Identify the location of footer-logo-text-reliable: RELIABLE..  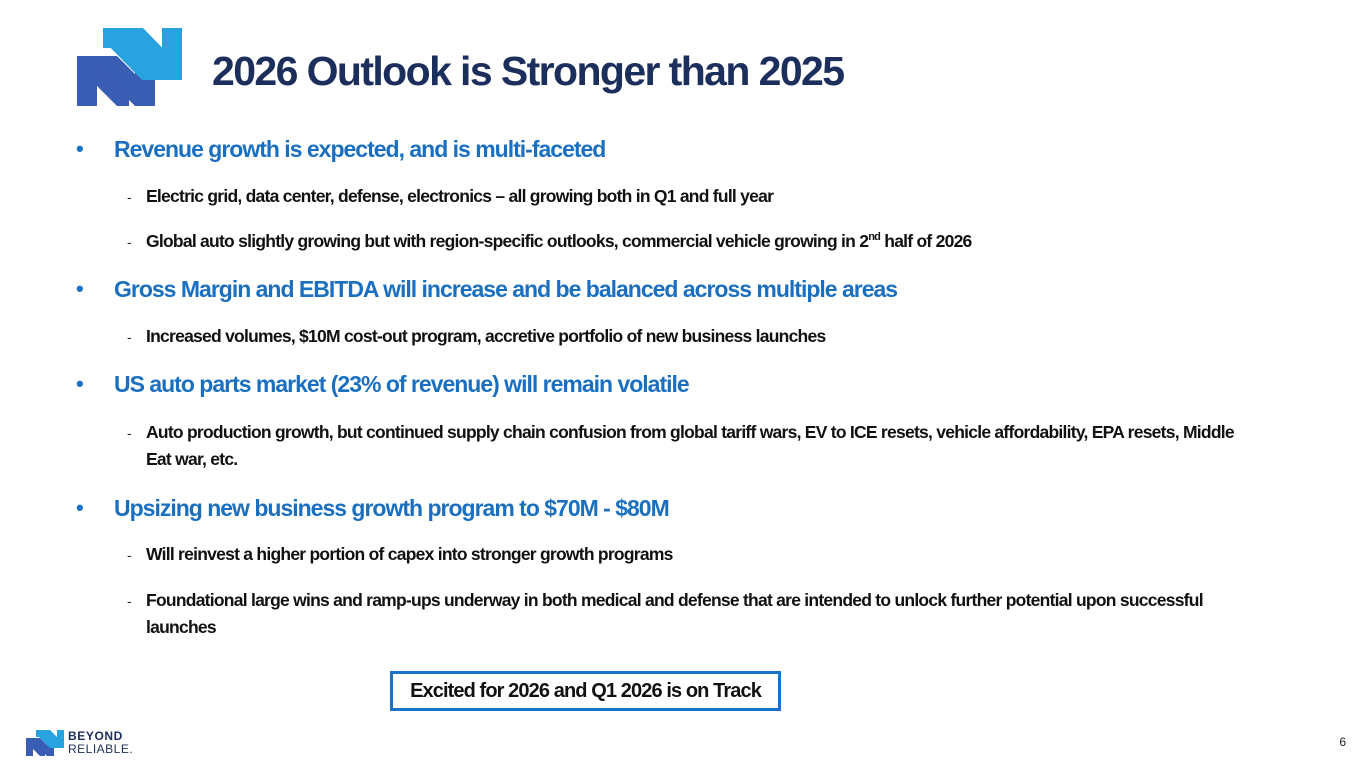
(101, 749).